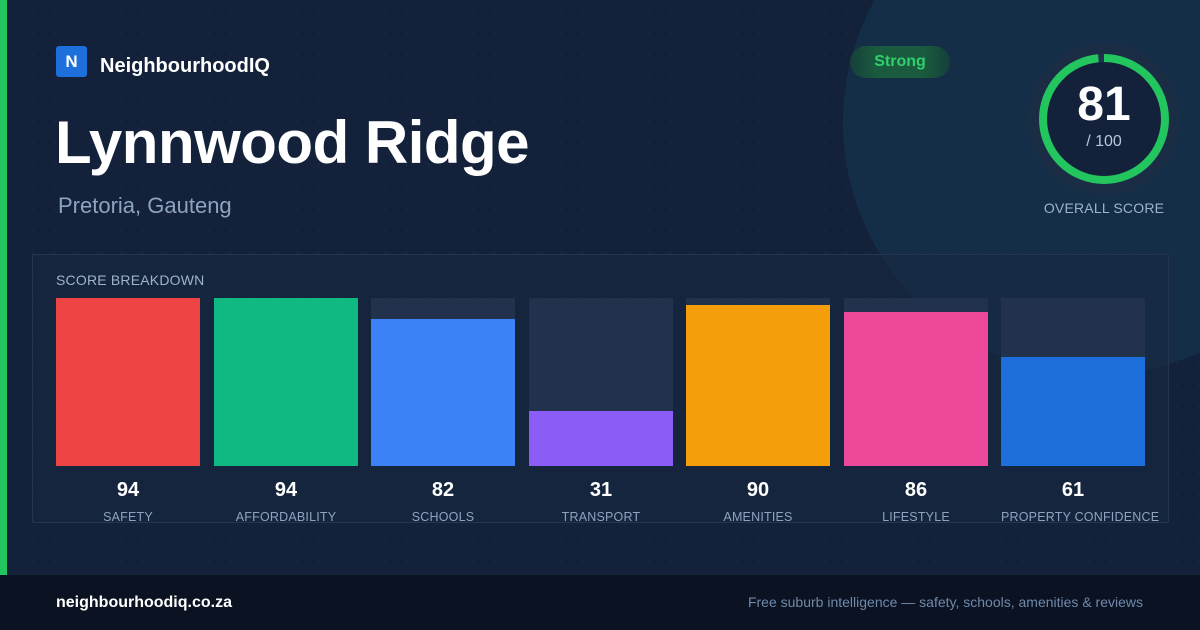 The height and width of the screenshot is (630, 1200). Describe the element at coordinates (900, 62) in the screenshot. I see `rating-badge: Strong` at that location.